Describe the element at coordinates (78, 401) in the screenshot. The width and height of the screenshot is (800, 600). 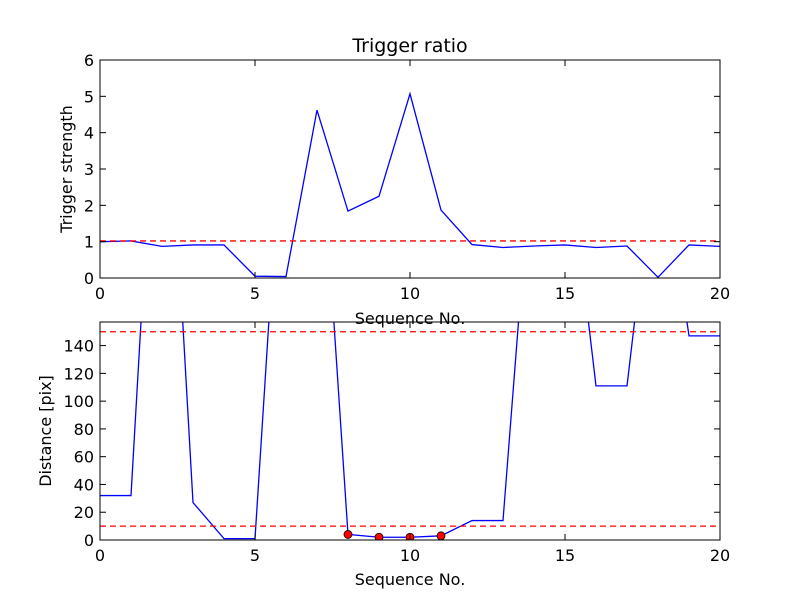
I see `distance-y-tick-label: 100` at that location.